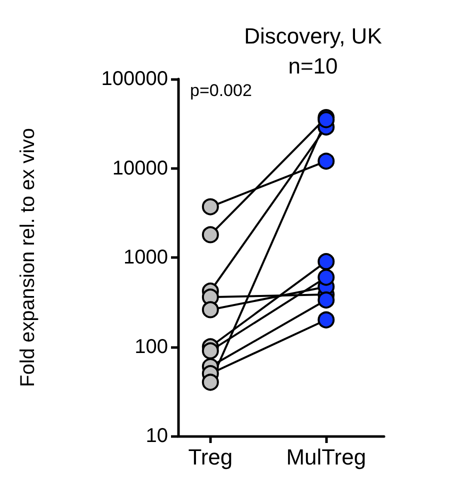 Image resolution: width=458 pixels, height=495 pixels. Describe the element at coordinates (134, 79) in the screenshot. I see `y-tick-label: 100000` at that location.